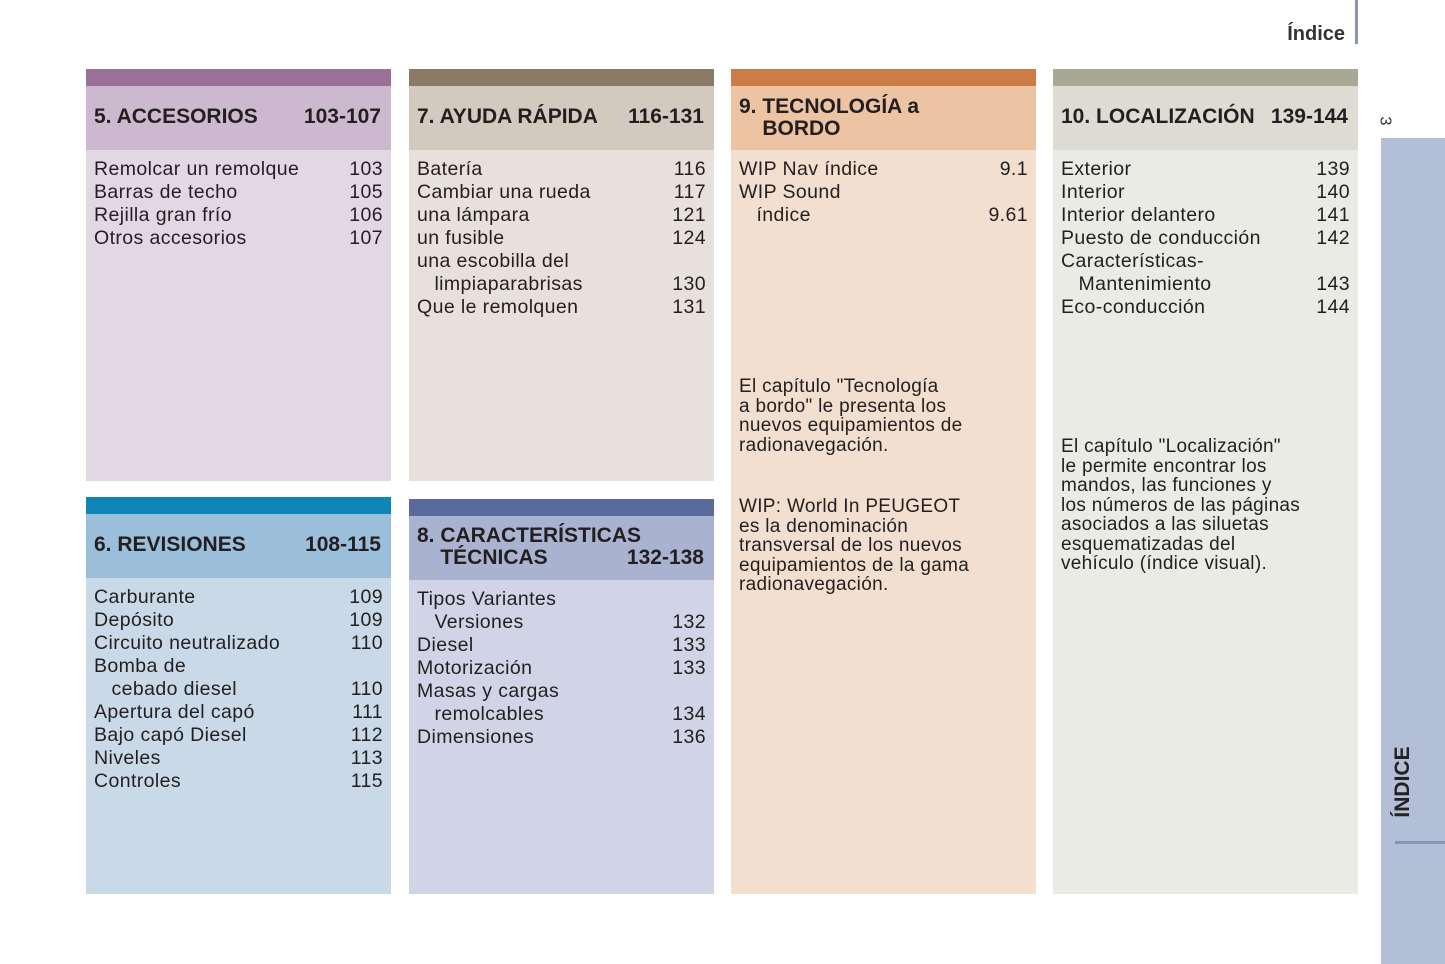 The width and height of the screenshot is (1445, 964). What do you see at coordinates (366, 758) in the screenshot?
I see `entry-page: 113` at bounding box center [366, 758].